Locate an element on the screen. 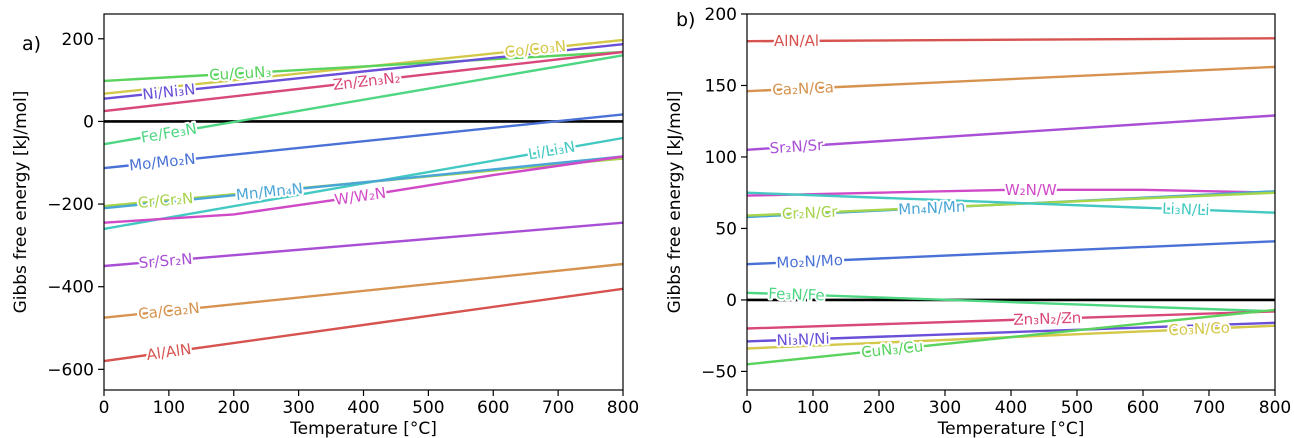 The width and height of the screenshot is (1294, 438). series-line-mn-mn4n is located at coordinates (363, 182).